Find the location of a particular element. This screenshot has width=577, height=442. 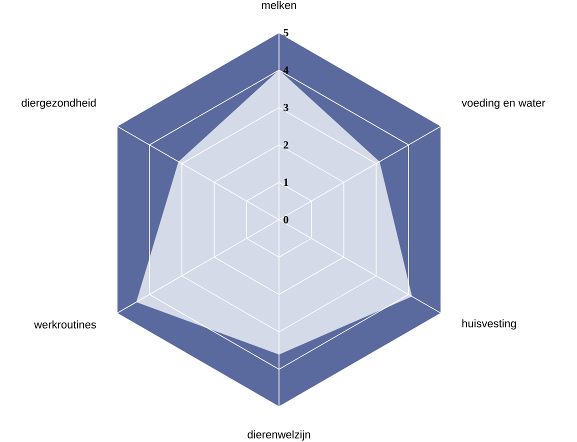

y-tick-label: 1 is located at coordinates (286, 182).